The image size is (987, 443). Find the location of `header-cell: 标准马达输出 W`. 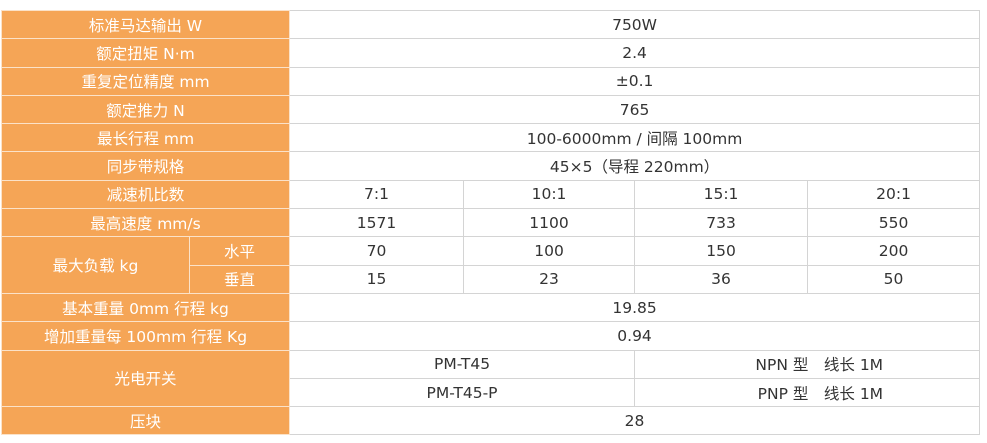

header-cell: 标准马达输出 W is located at coordinates (145, 24).